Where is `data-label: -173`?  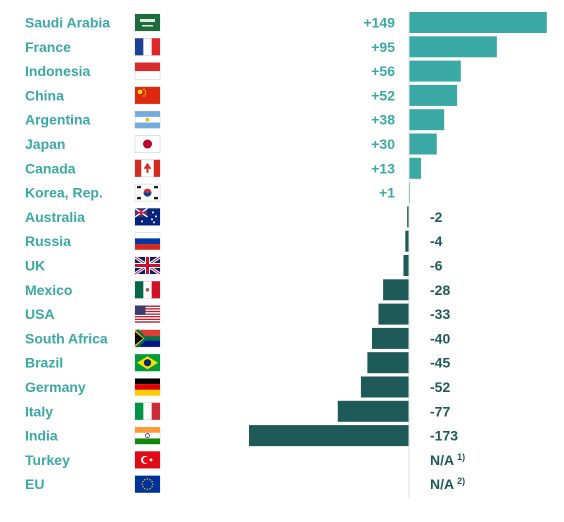 data-label: -173 is located at coordinates (444, 436).